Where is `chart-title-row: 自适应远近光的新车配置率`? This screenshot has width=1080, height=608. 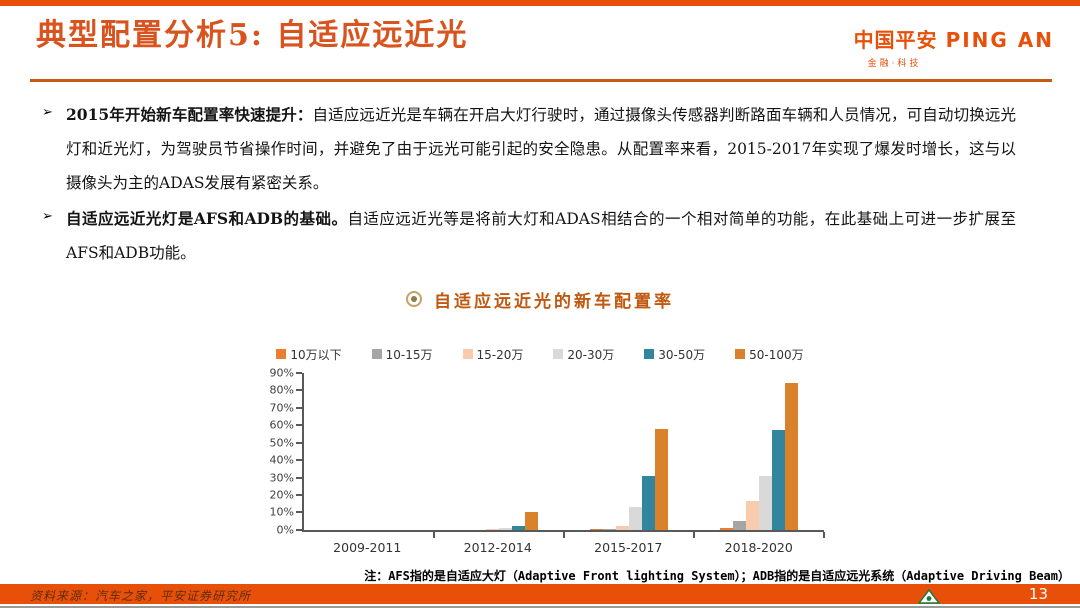
chart-title-row: 自适应远近光的新车配置率 is located at coordinates (540, 299).